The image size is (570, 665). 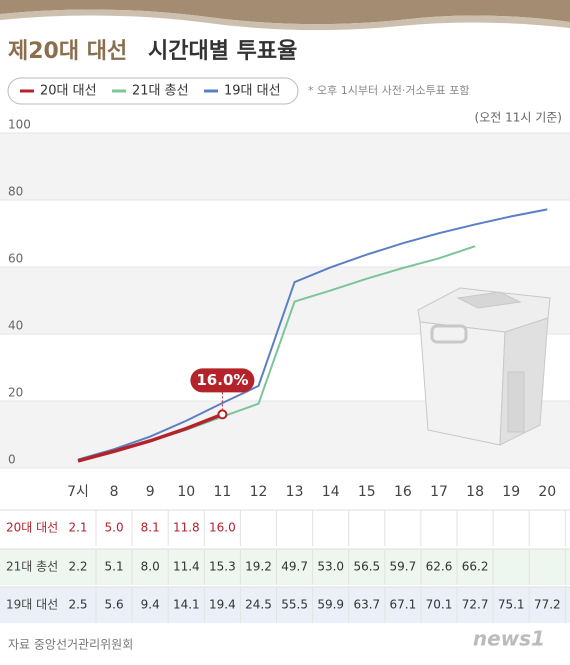 What do you see at coordinates (114, 528) in the screenshot?
I see `table-value: 5.0` at bounding box center [114, 528].